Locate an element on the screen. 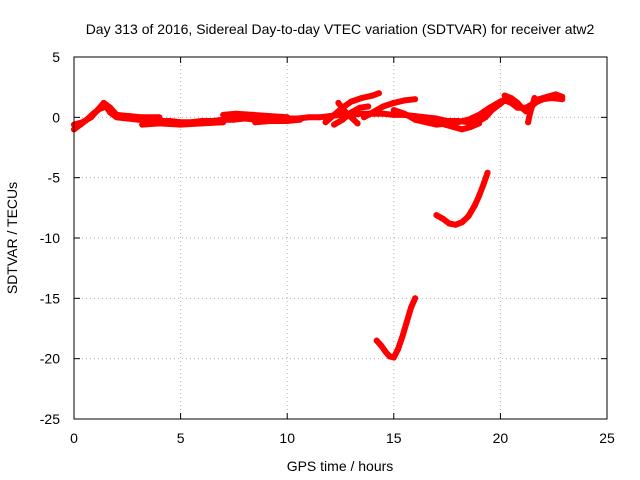 This screenshot has width=640, height=480. x-tick-label: 20 is located at coordinates (501, 438).